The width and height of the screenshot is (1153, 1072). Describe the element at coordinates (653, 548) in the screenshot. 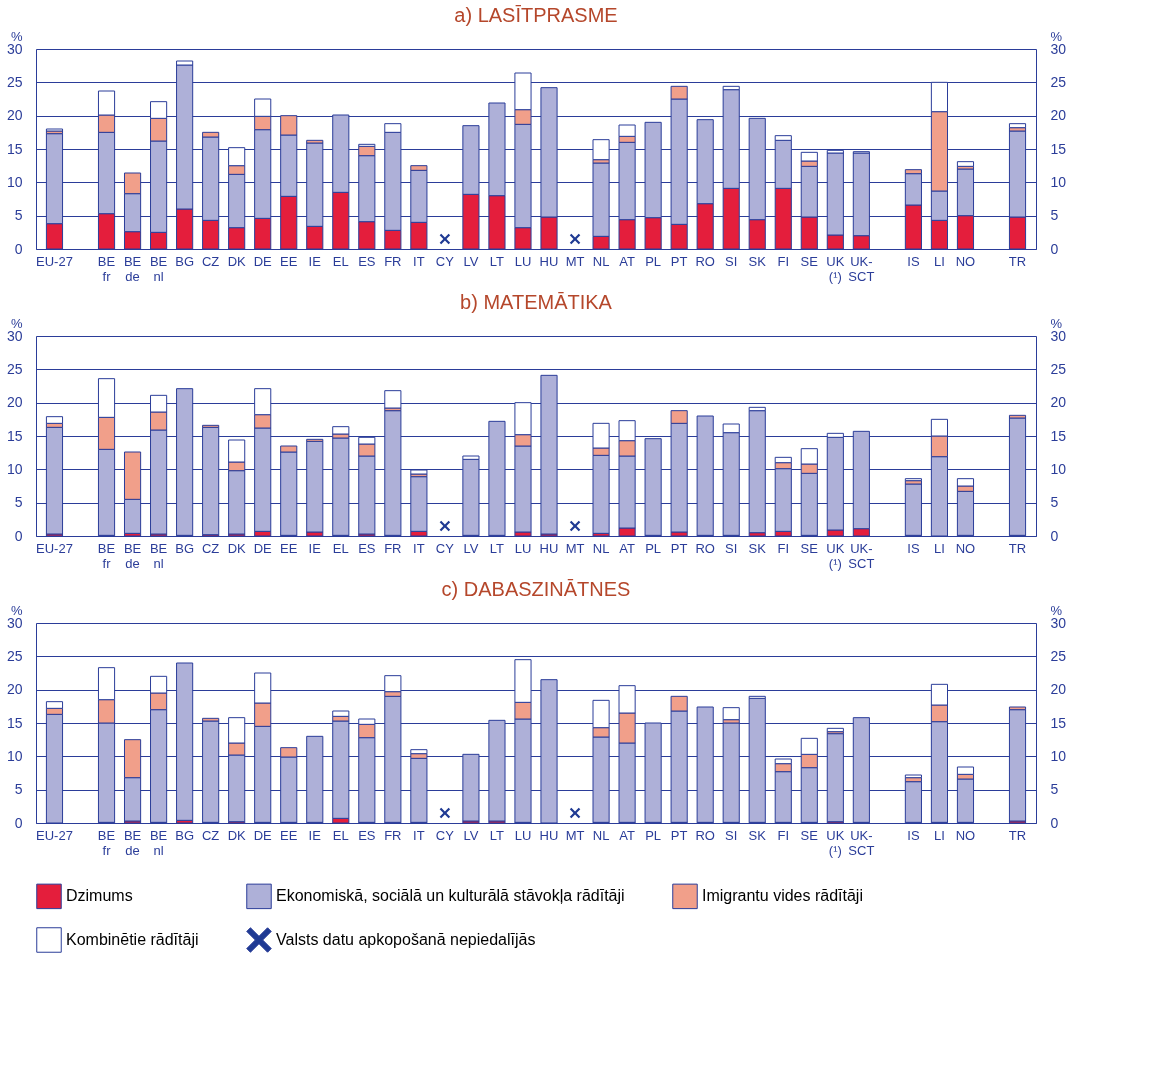

I see `x-tick-label: PL` at that location.